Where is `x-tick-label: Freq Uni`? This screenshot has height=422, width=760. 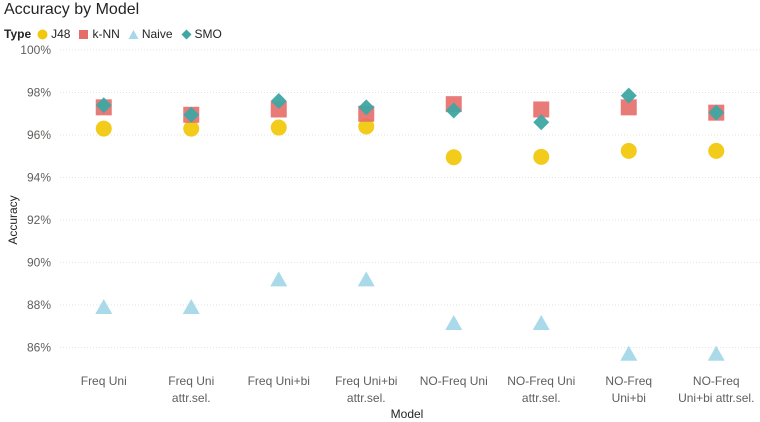 x-tick-label: Freq Uni is located at coordinates (104, 381).